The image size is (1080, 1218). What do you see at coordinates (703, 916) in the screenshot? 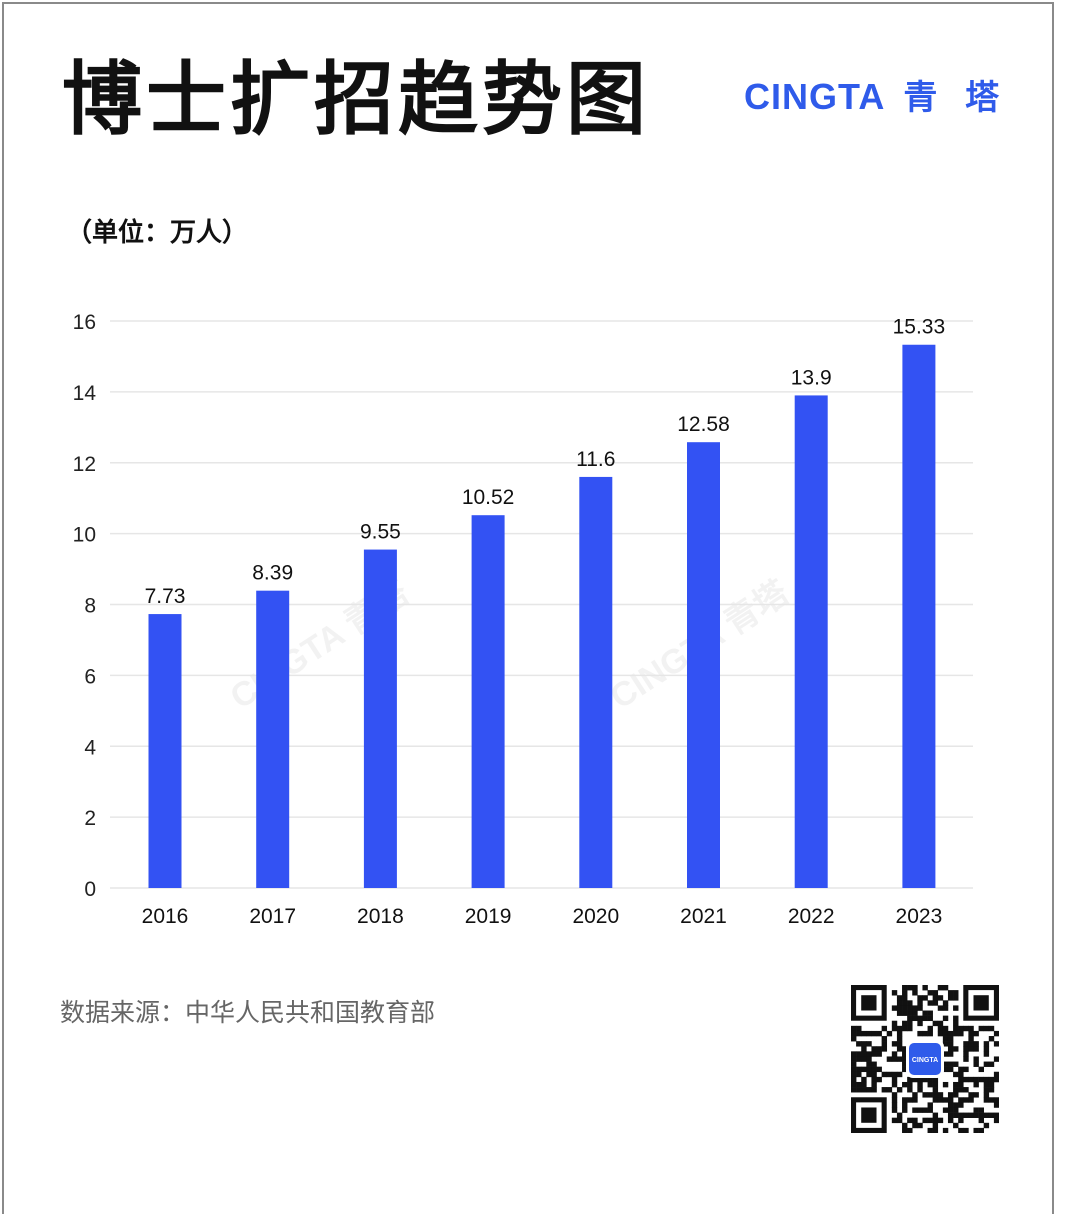
I see `x-tick-label: 2021` at bounding box center [703, 916].